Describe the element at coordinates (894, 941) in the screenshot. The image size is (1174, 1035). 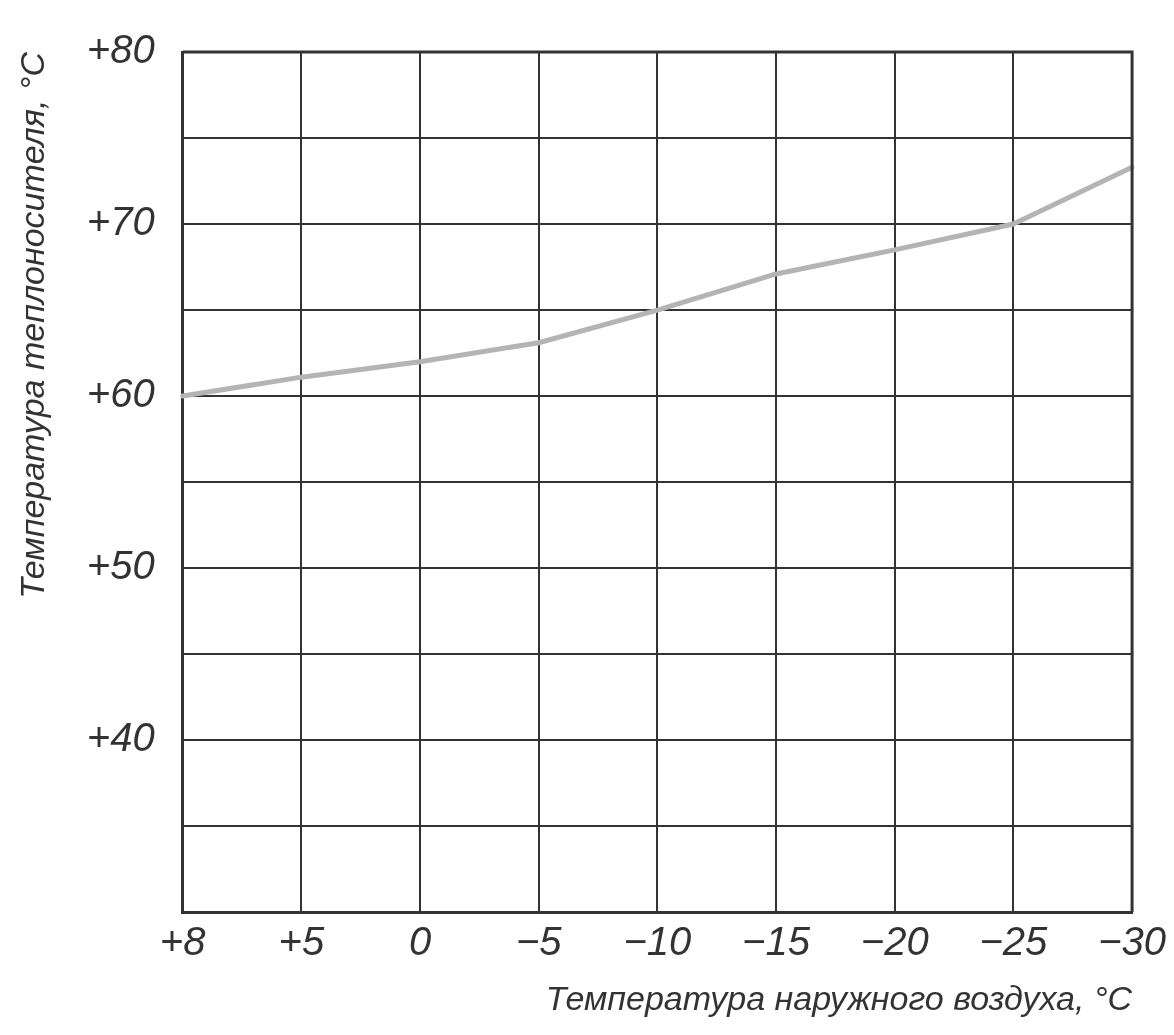
I see `x-tick-label: −20` at that location.